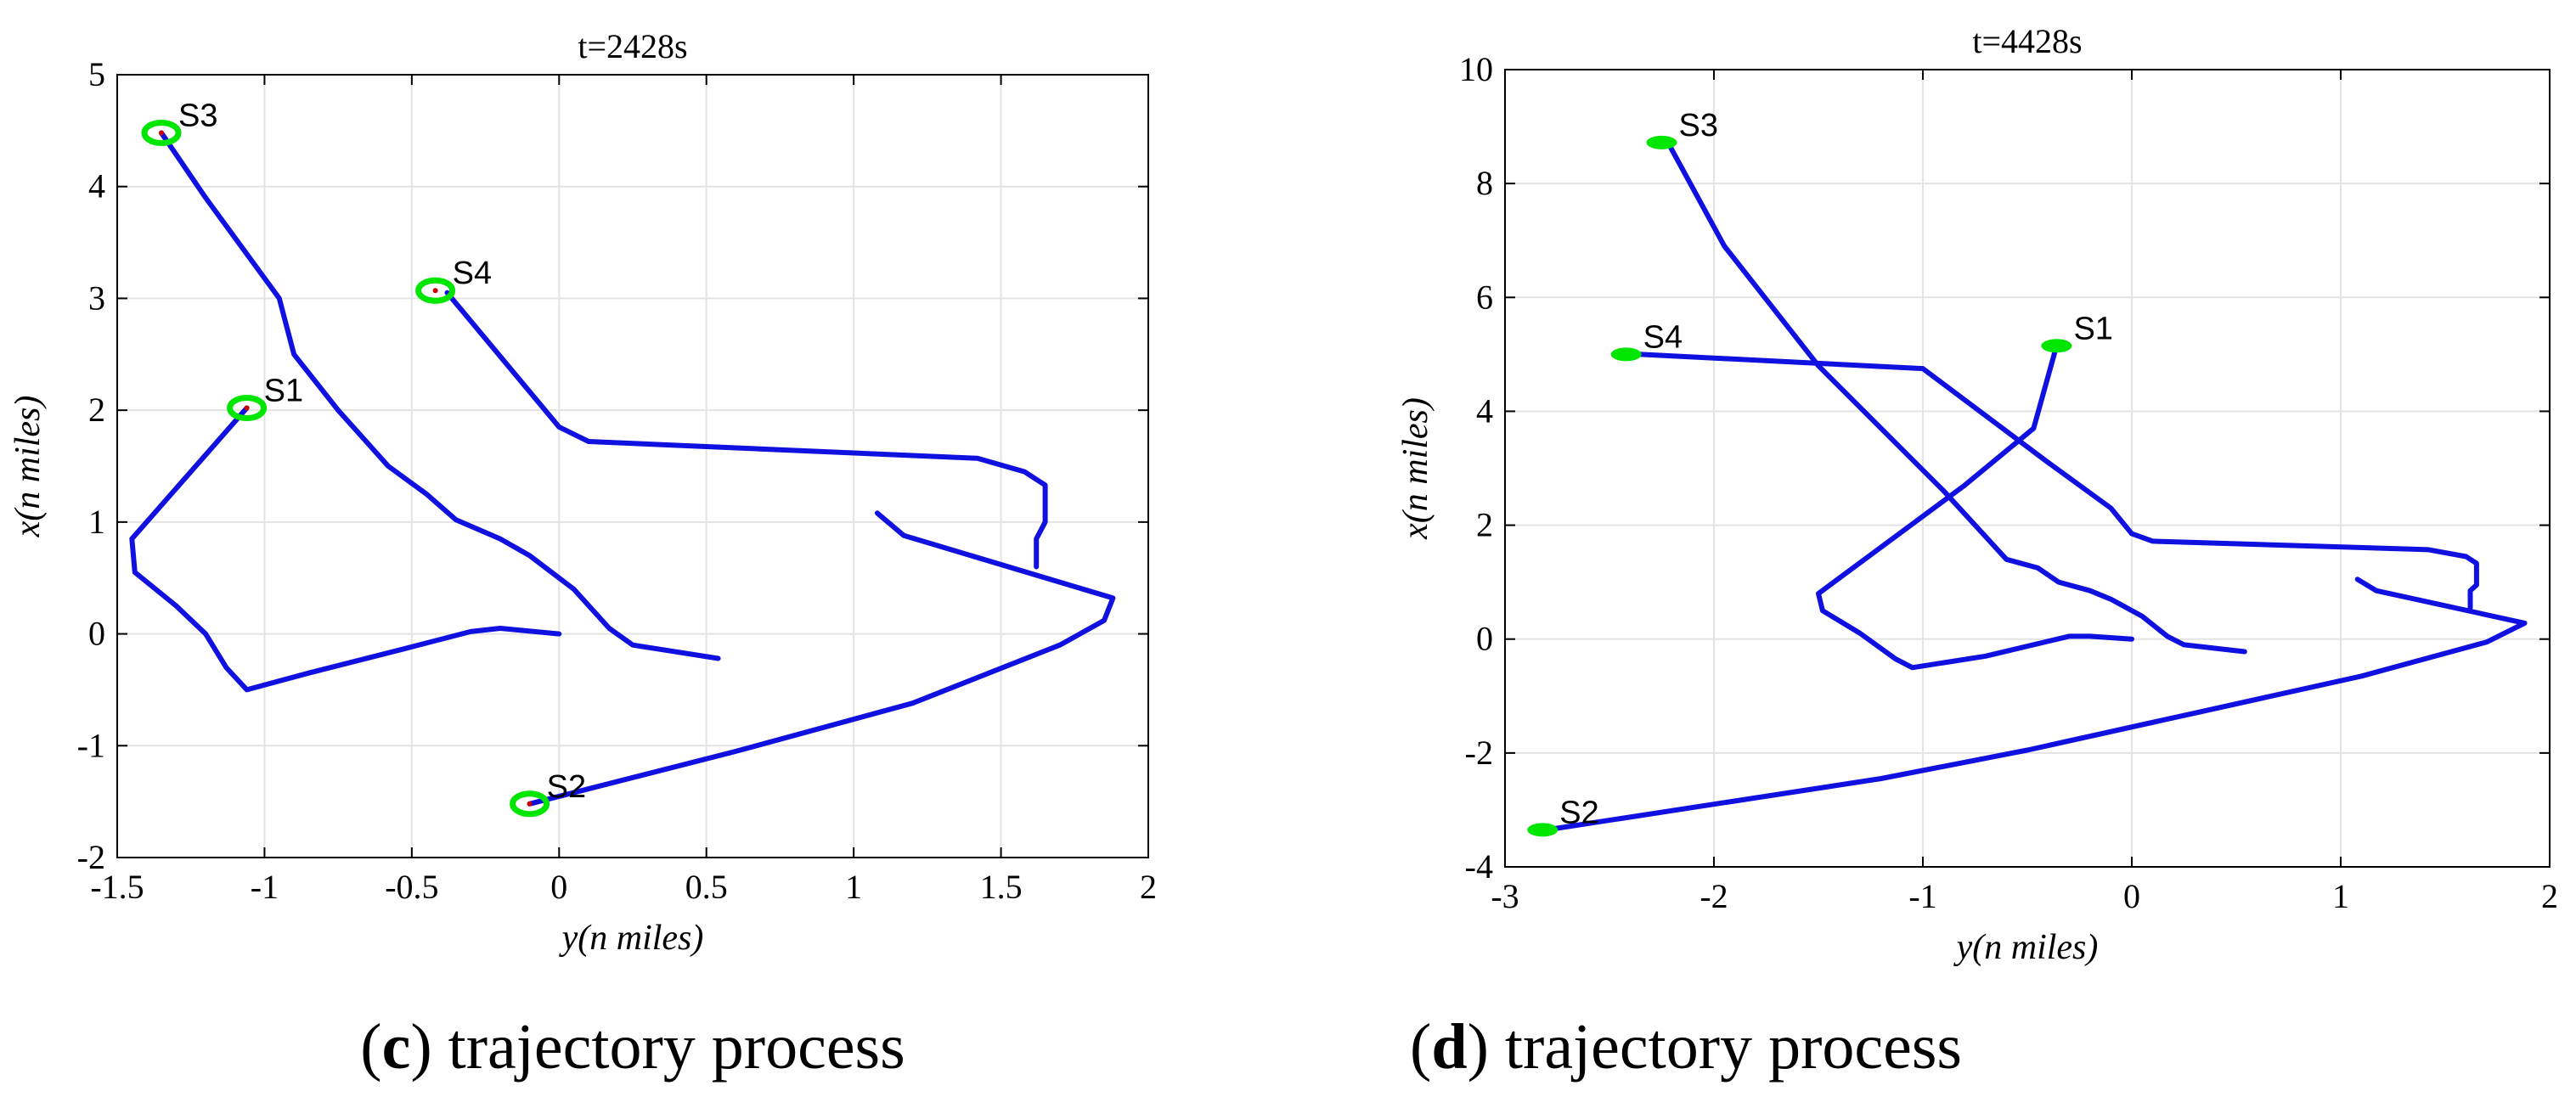 This screenshot has width=2576, height=1108. Describe the element at coordinates (91, 857) in the screenshot. I see `panel-c-ytick-label: -2` at that location.